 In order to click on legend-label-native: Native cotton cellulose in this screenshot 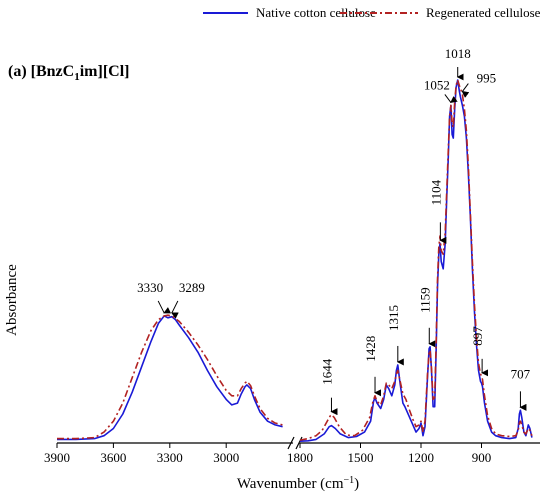, I will do `click(316, 12)`.